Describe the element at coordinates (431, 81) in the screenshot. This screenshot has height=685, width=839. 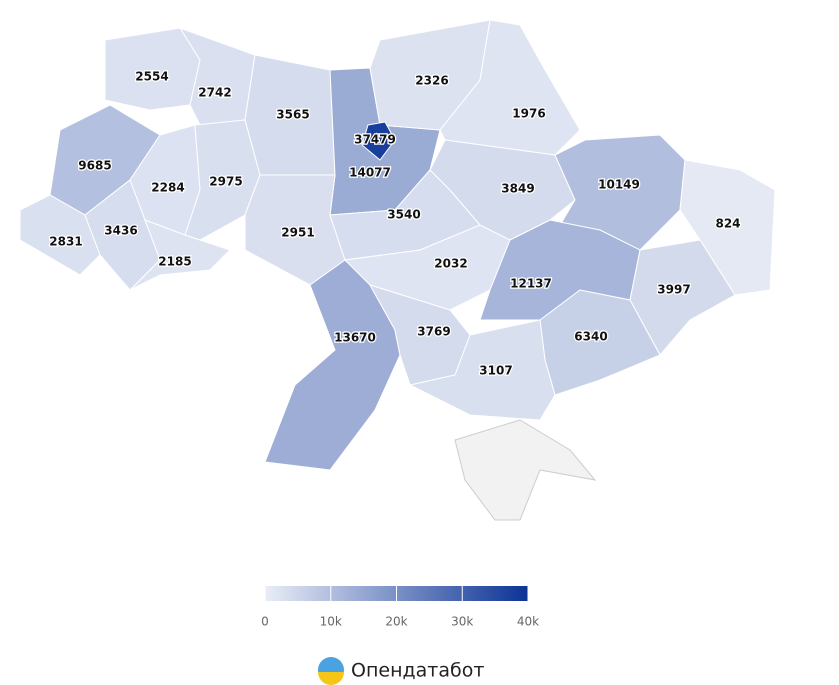
I see `region-value: 2326` at that location.